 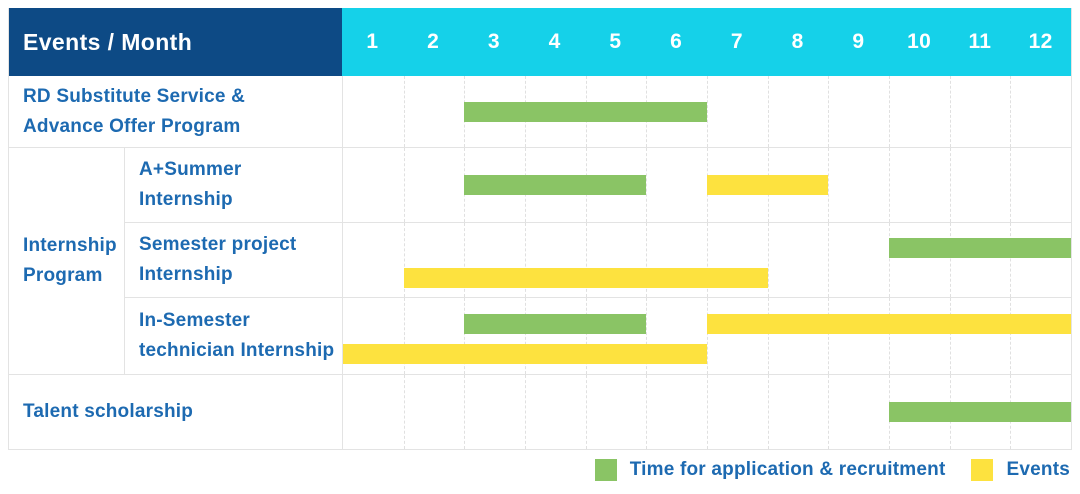 I want to click on row-label-line: Talent scholarship, so click(x=108, y=411).